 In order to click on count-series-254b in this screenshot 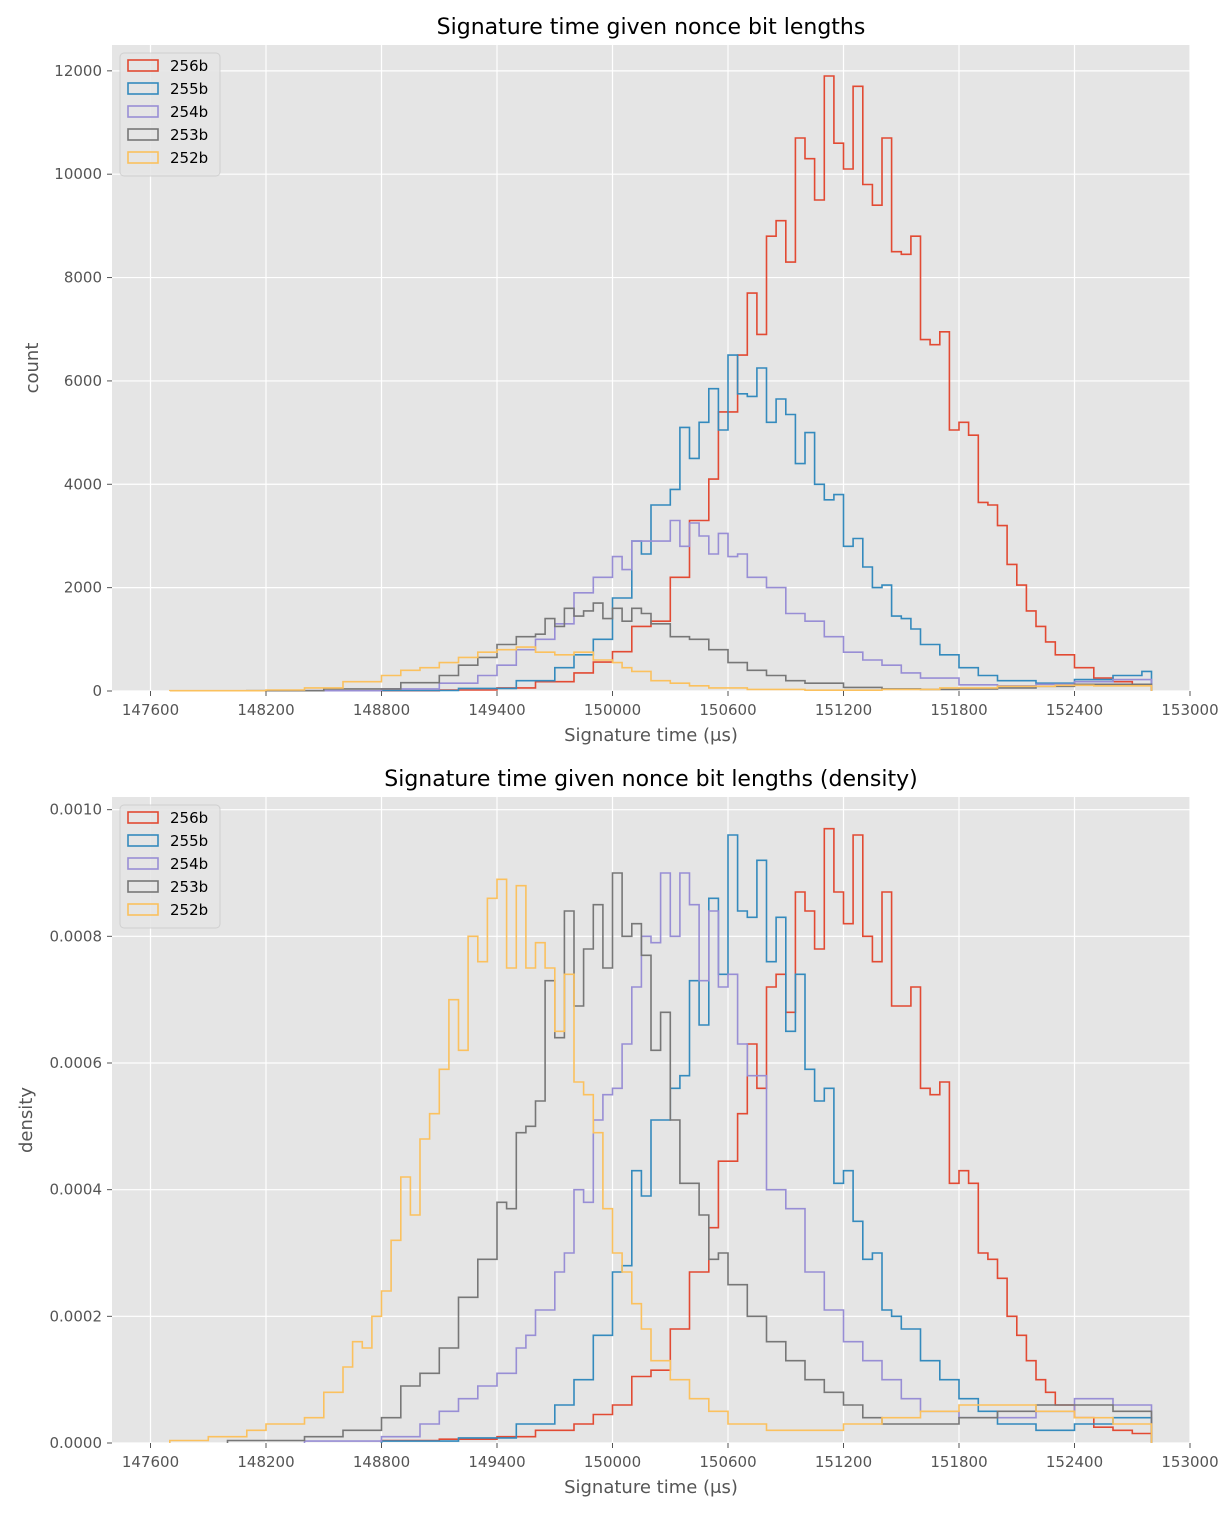, I will do `click(728, 605)`.